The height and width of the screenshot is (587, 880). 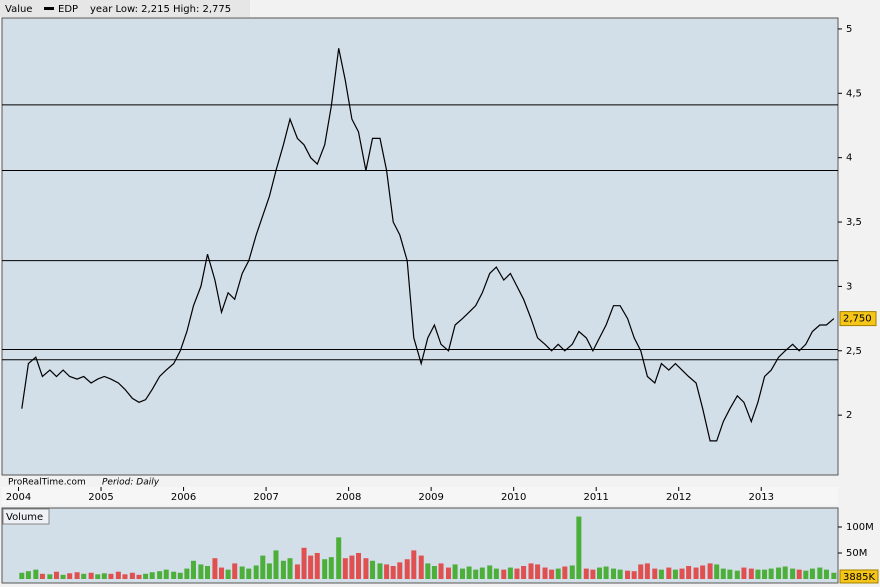 What do you see at coordinates (265, 497) in the screenshot?
I see `x-tick-label: 2007` at bounding box center [265, 497].